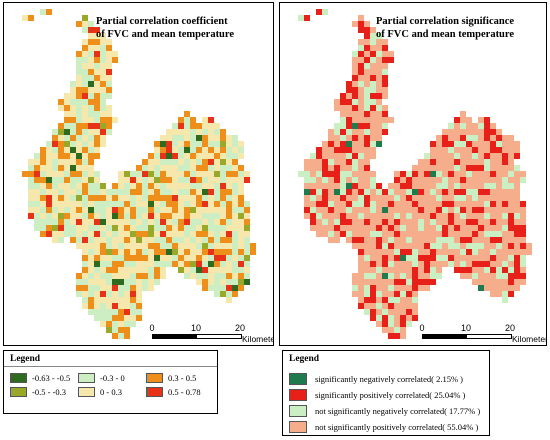 The image size is (550, 440). I want to click on legend-swatch, so click(154, 392).